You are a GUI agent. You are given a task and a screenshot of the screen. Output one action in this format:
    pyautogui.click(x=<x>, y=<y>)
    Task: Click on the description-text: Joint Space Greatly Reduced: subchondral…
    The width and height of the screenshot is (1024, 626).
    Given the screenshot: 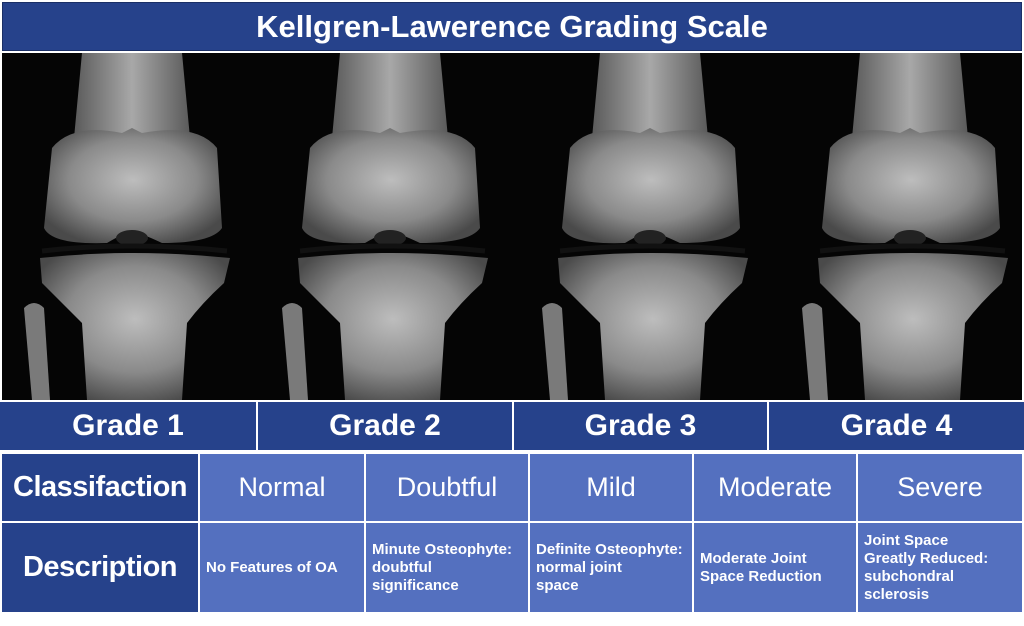 What is the action you would take?
    pyautogui.click(x=926, y=567)
    